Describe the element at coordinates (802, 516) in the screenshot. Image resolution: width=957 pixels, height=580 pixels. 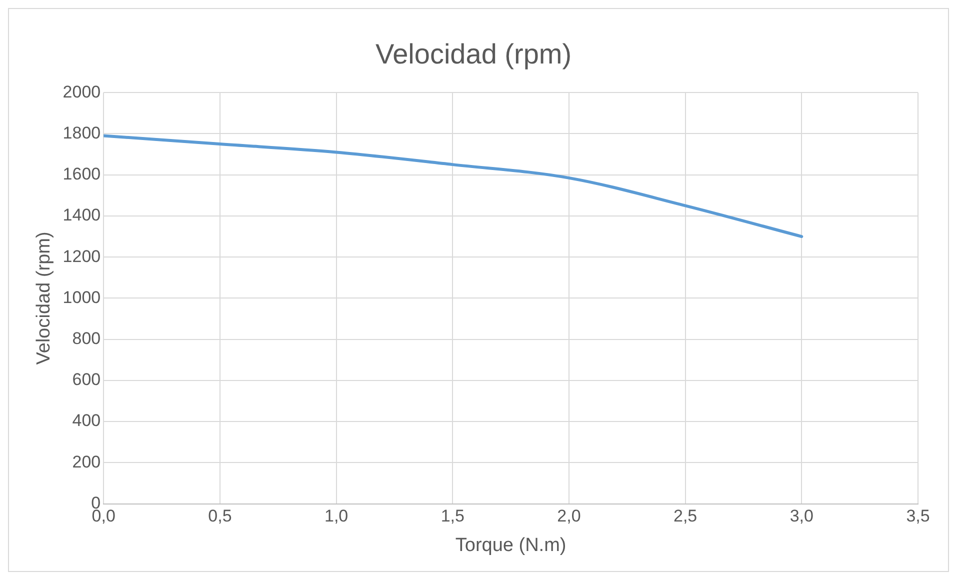
I see `x-tick-label: 3,0` at that location.